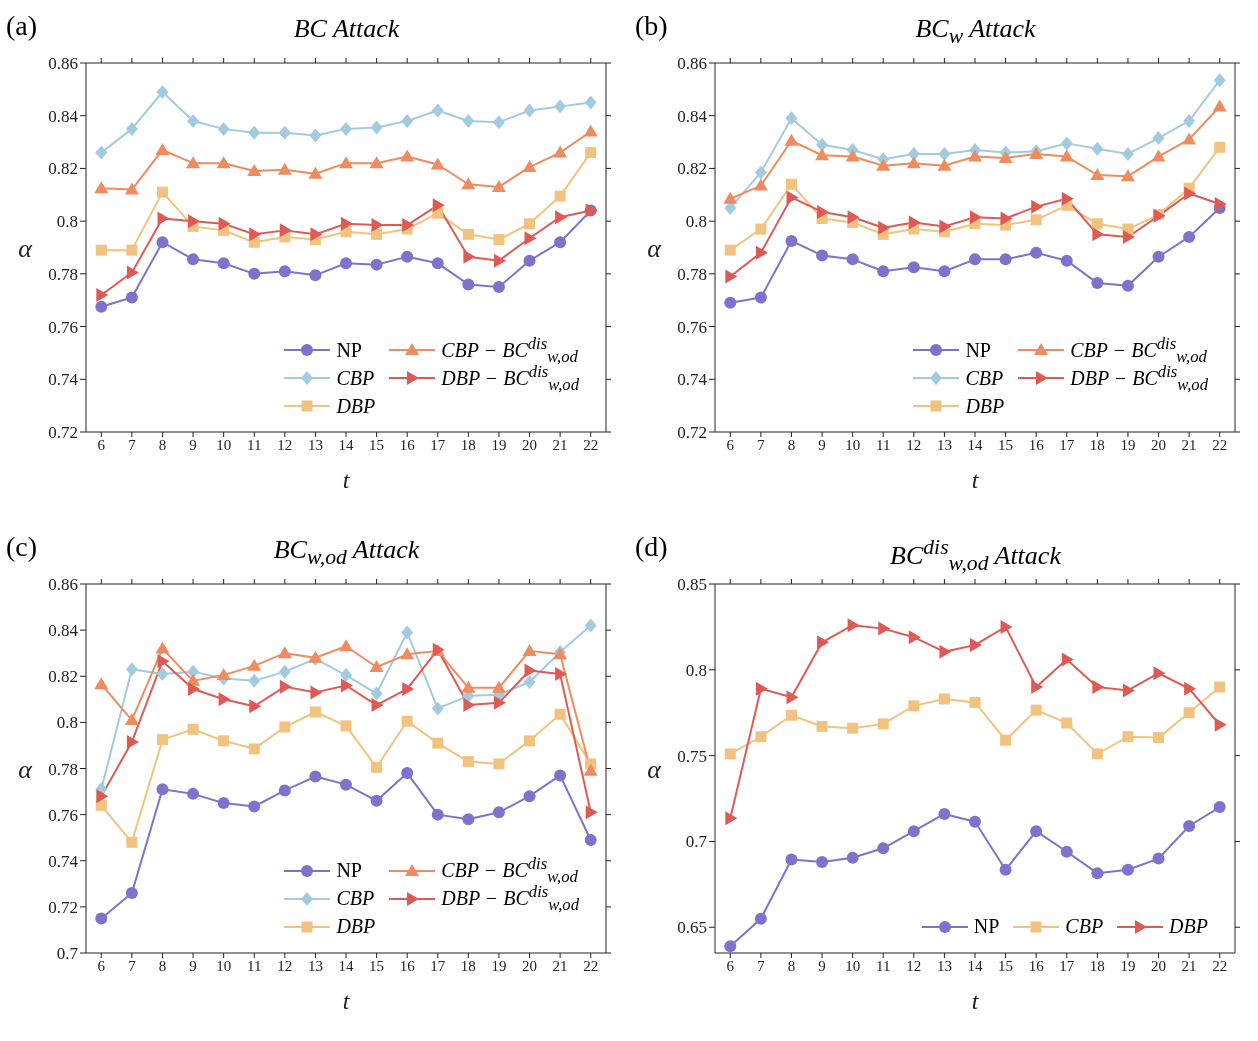 This screenshot has width=1258, height=1041. Describe the element at coordinates (651, 546) in the screenshot. I see `text: (d)` at that location.